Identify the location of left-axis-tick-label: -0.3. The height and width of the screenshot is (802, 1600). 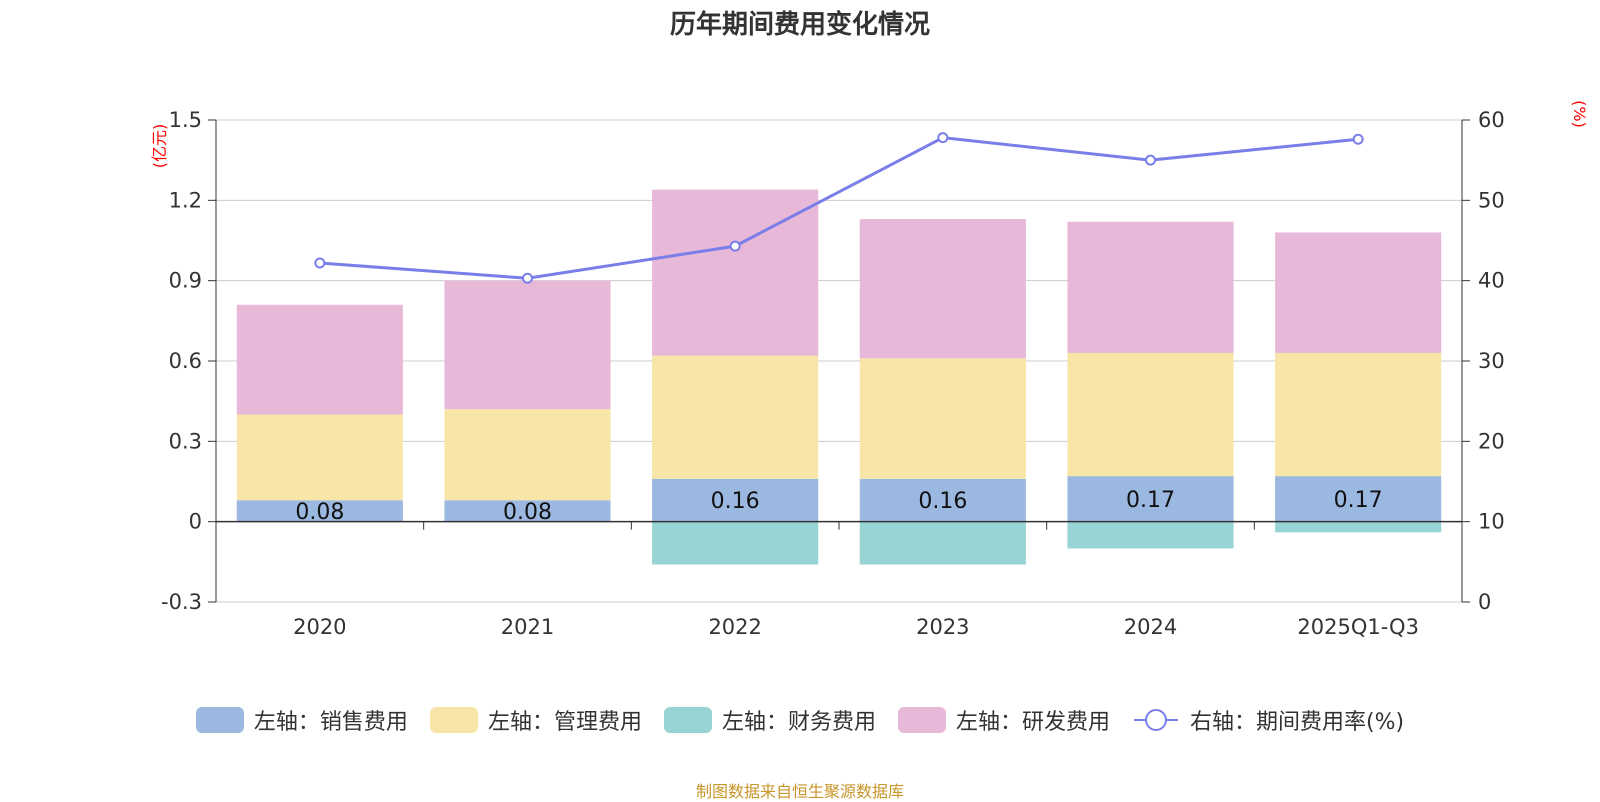
(181, 602).